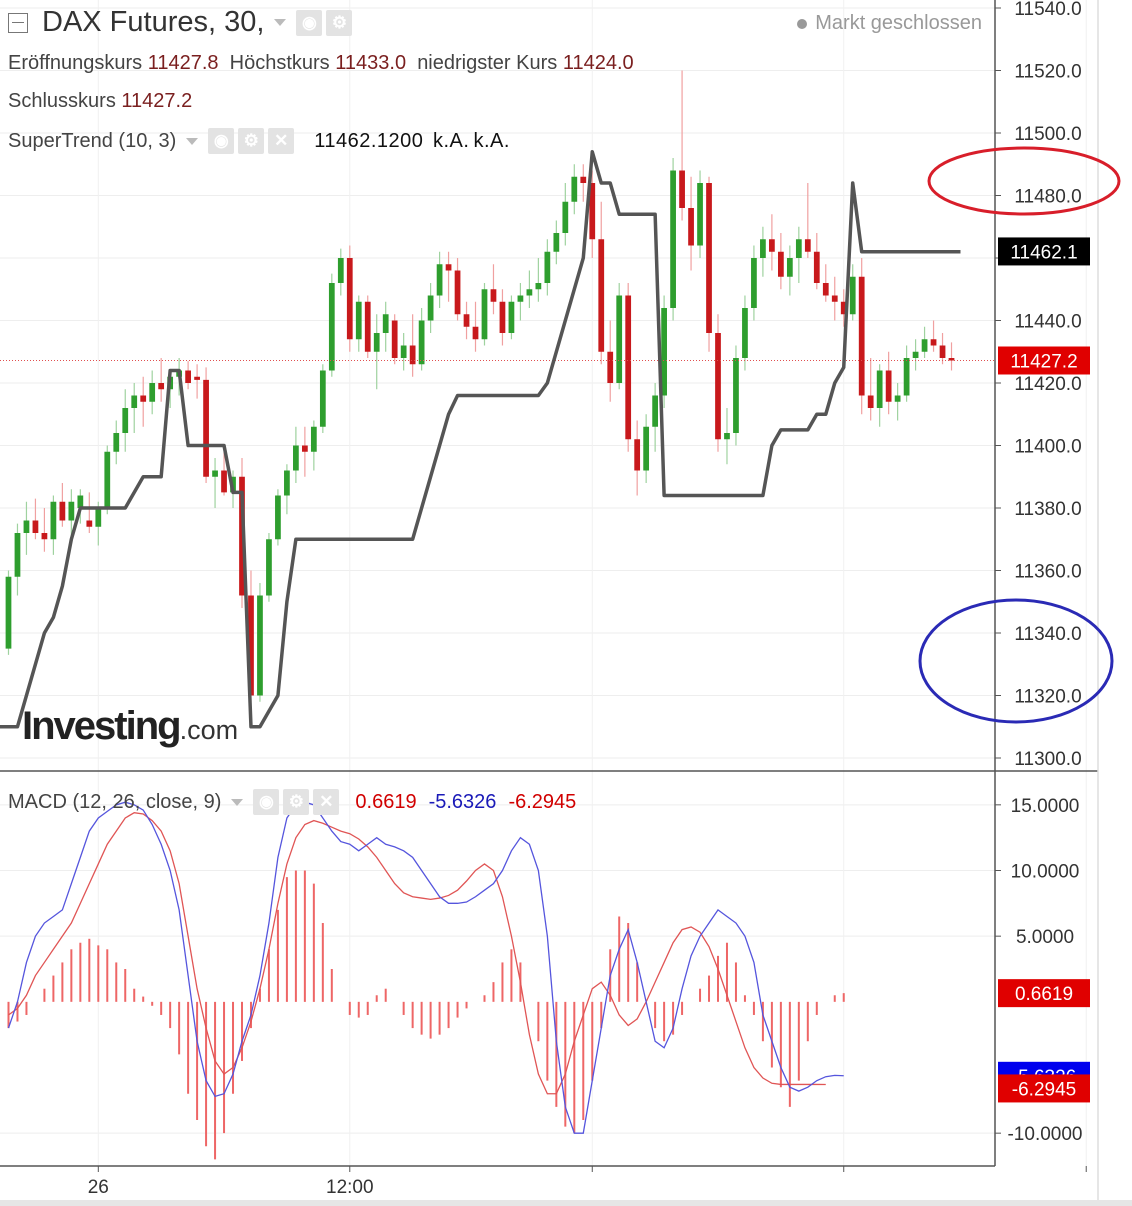  I want to click on collapse-icon, so click(18, 22).